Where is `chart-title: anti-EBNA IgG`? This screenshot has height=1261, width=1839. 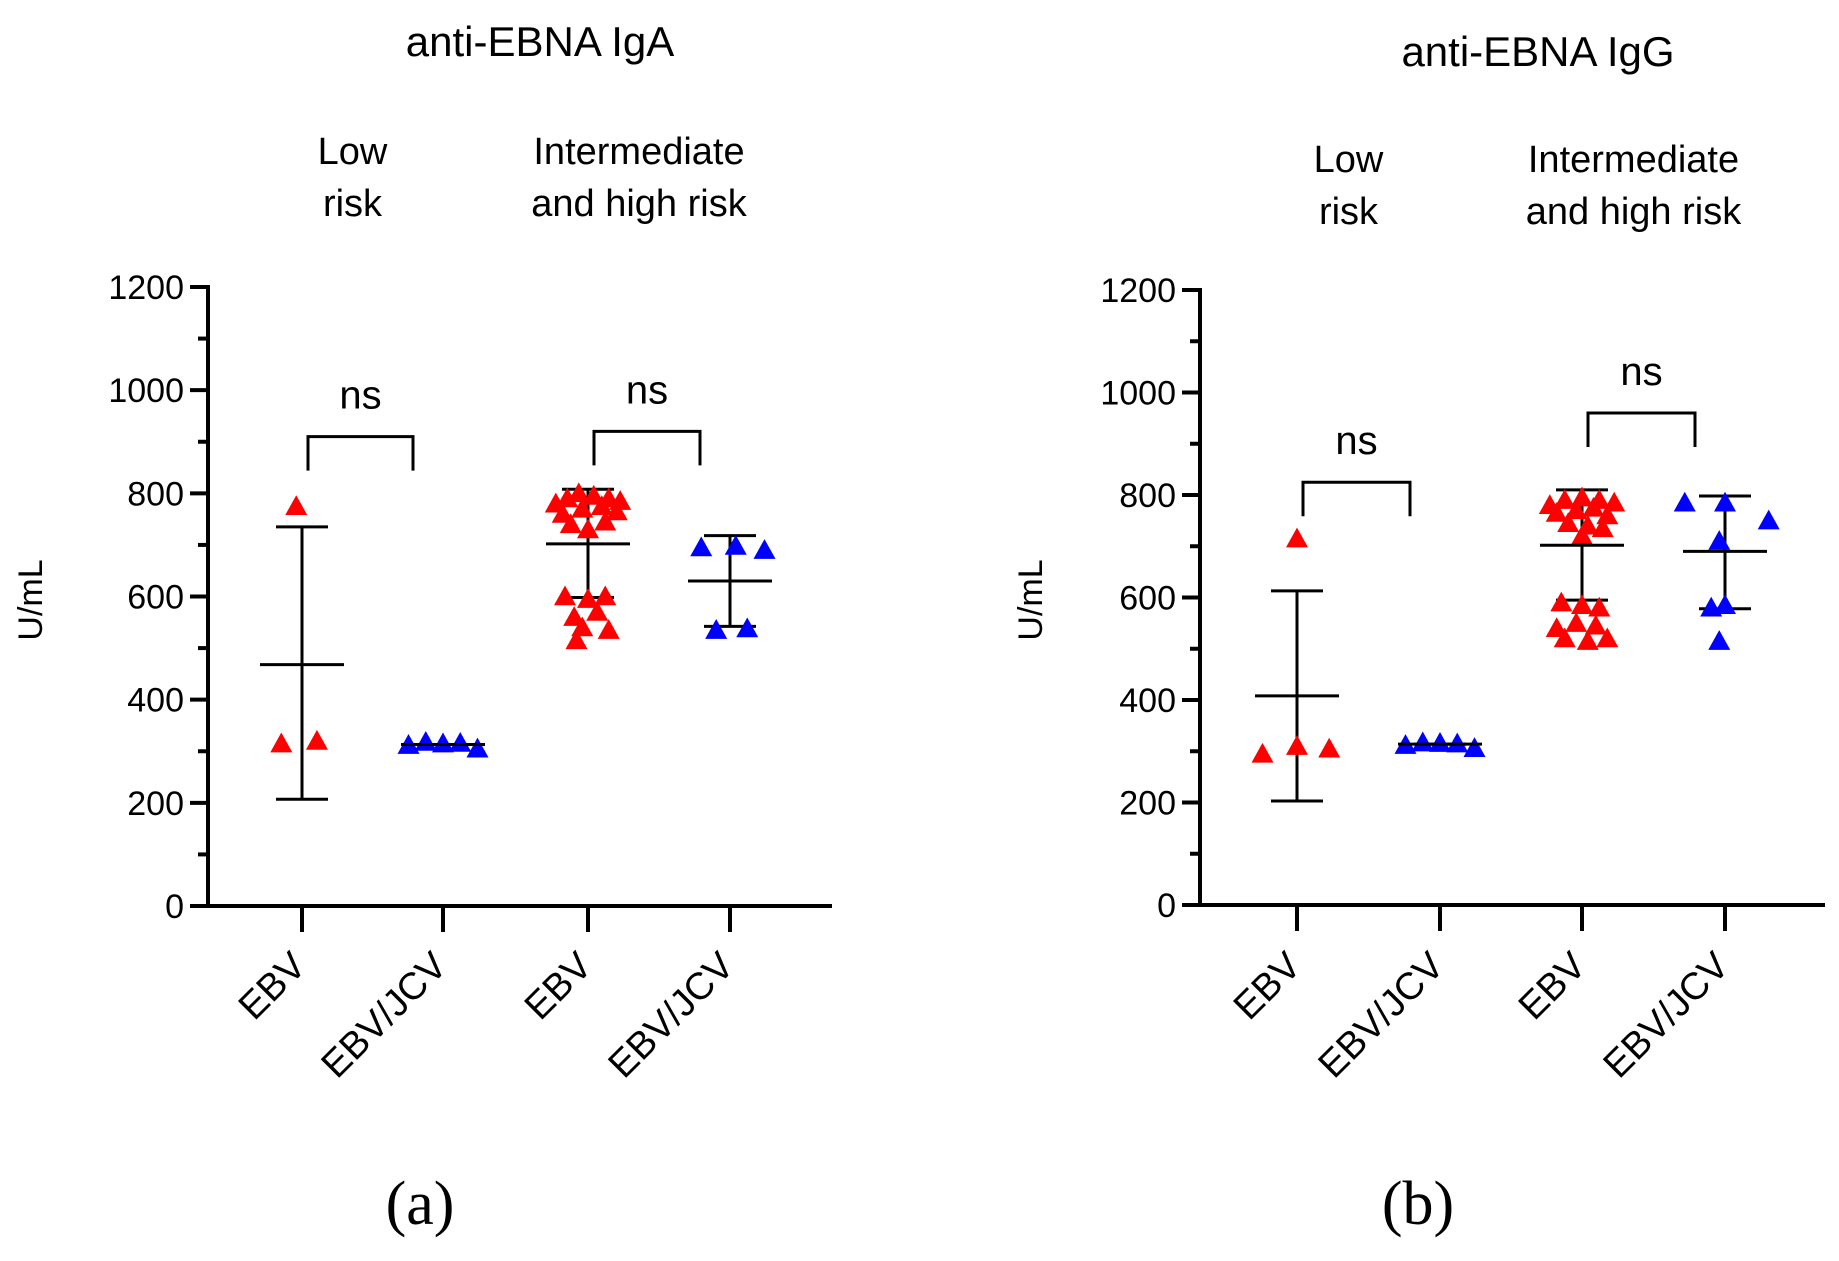 chart-title: anti-EBNA IgG is located at coordinates (1537, 51).